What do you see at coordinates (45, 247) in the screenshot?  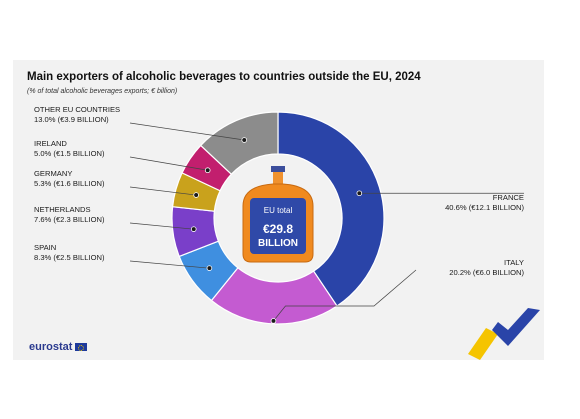 I see `label-name-spain: SPAIN` at bounding box center [45, 247].